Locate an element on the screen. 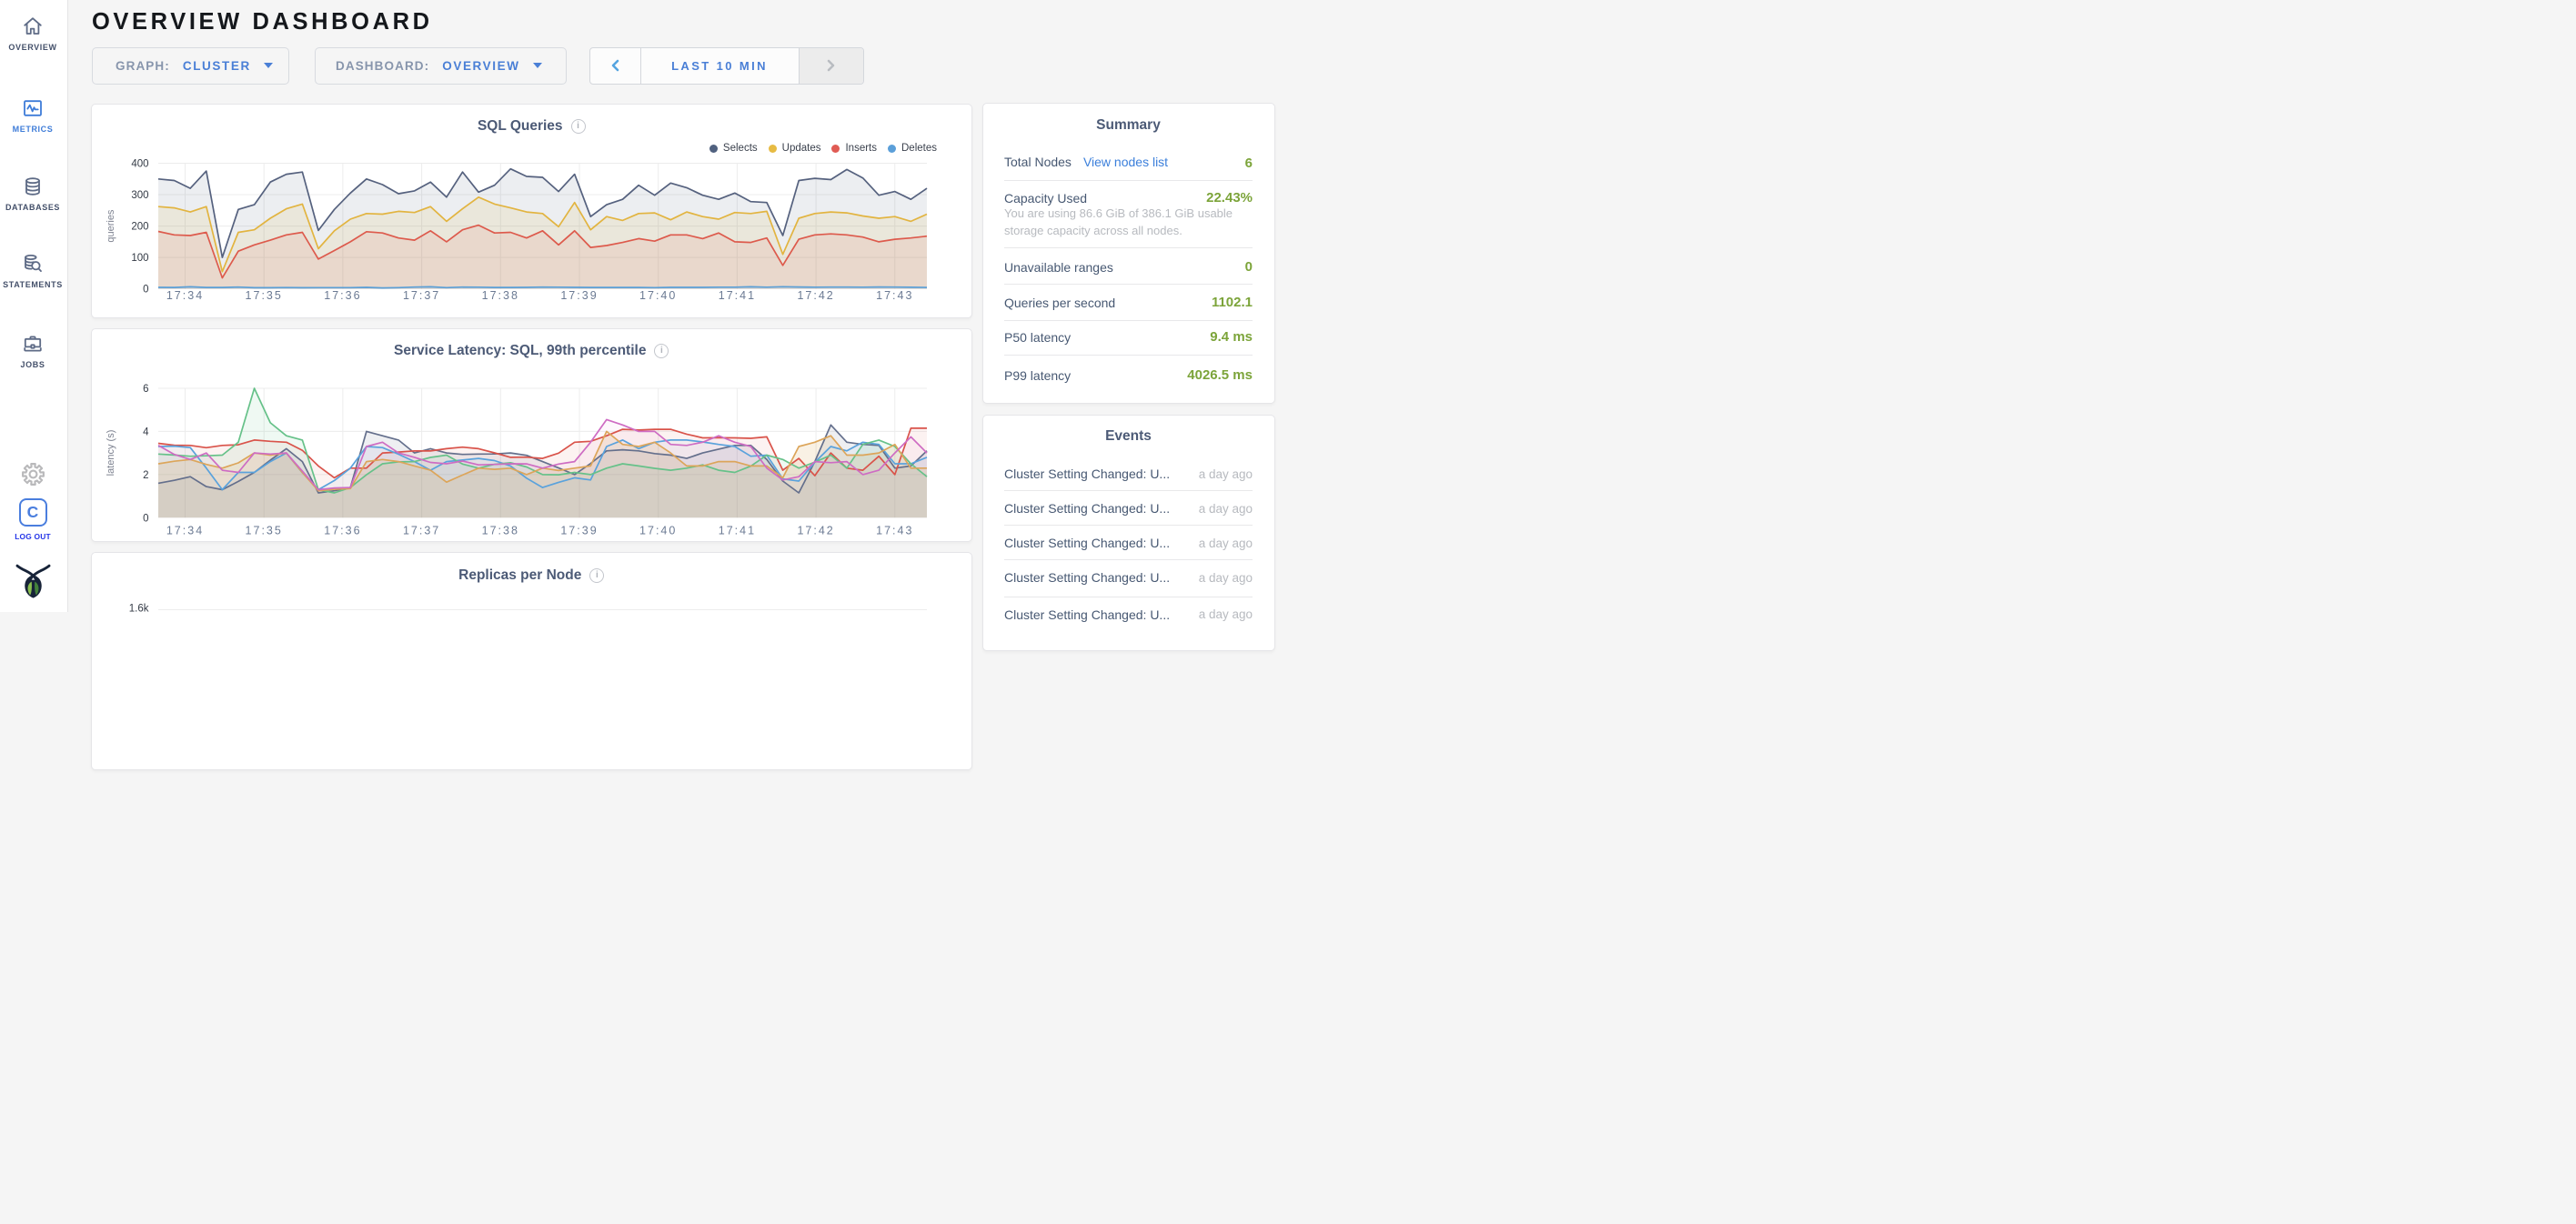 The width and height of the screenshot is (2576, 1224). svg-text: 1.6k is located at coordinates (139, 608).